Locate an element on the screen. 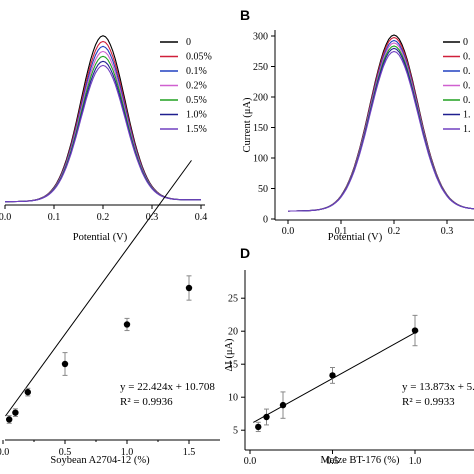 Image resolution: width=474 pixels, height=474 pixels. fit-line is located at coordinates (336, 376).